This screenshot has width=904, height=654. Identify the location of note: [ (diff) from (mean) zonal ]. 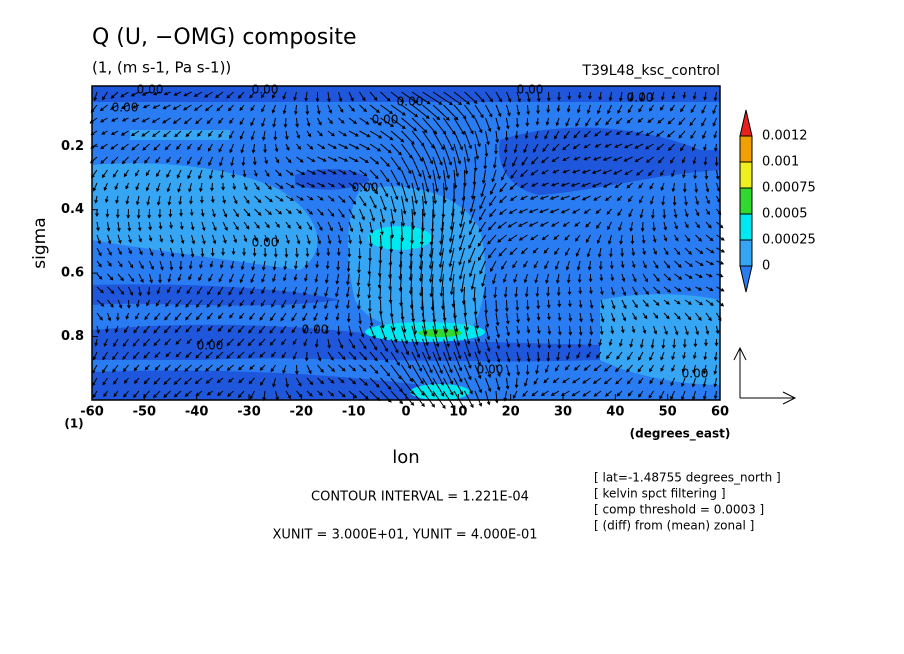
(674, 526).